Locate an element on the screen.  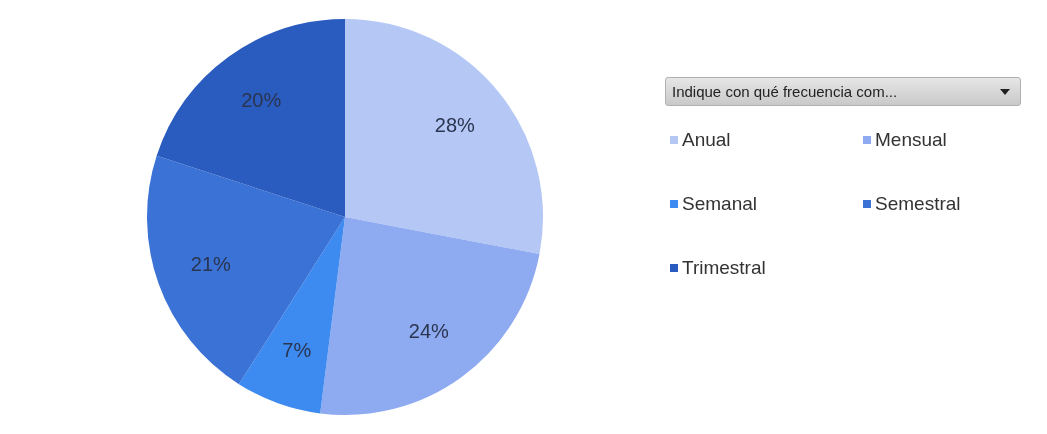
data-label: 21% is located at coordinates (211, 263).